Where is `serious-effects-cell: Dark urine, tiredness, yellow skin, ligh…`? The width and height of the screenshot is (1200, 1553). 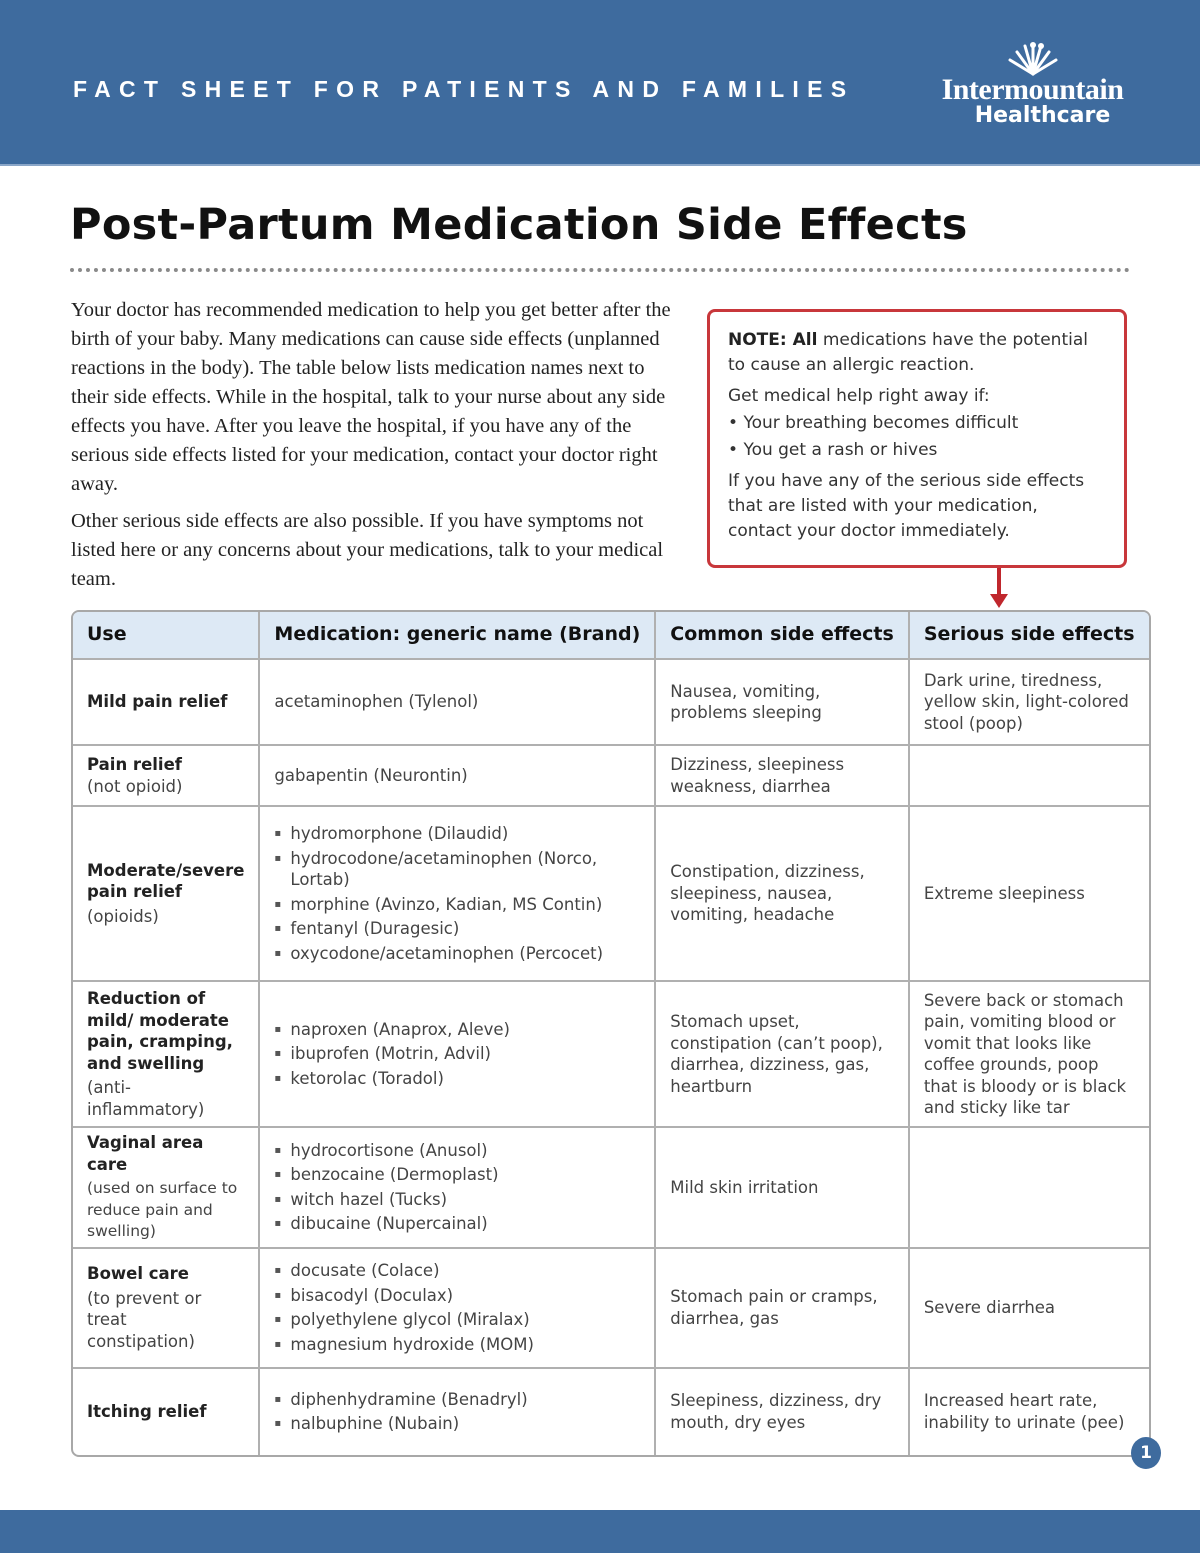
serious-effects-cell: Dark urine, tiredness, yellow skin, ligh… is located at coordinates (1029, 701).